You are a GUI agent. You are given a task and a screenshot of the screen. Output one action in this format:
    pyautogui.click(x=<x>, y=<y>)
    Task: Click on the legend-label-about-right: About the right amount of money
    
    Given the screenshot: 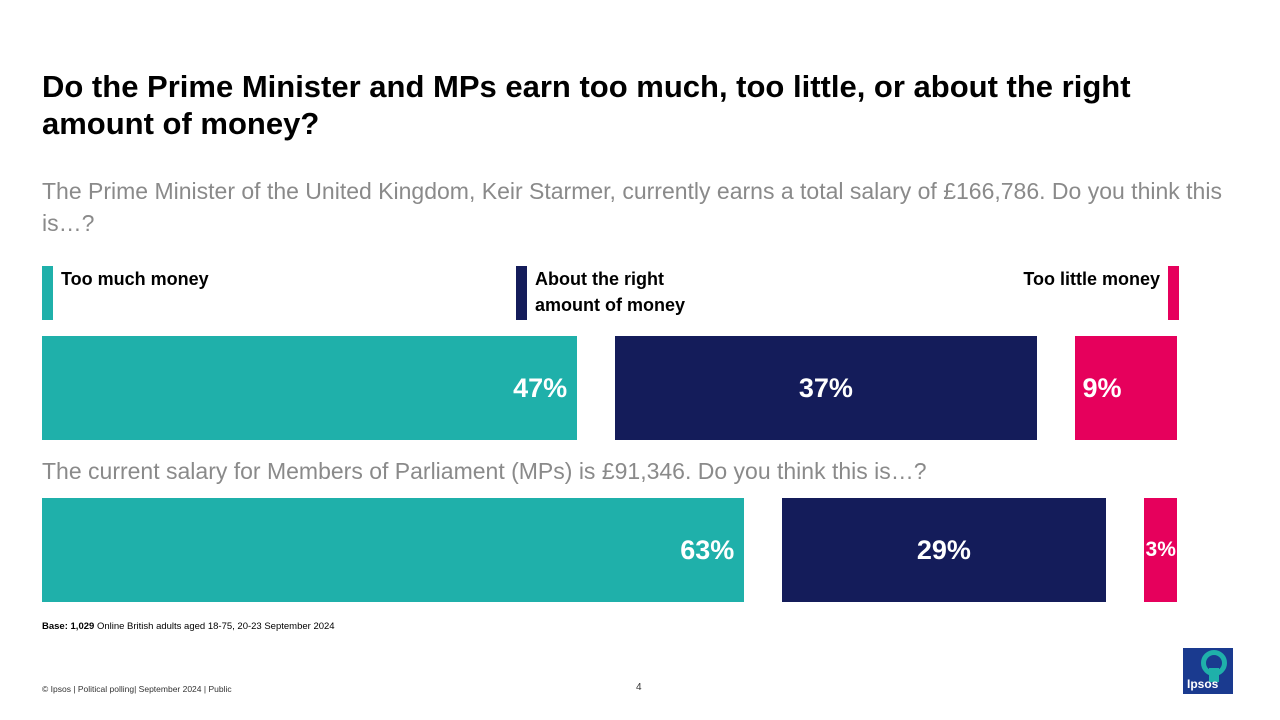 What is the action you would take?
    pyautogui.click(x=610, y=292)
    